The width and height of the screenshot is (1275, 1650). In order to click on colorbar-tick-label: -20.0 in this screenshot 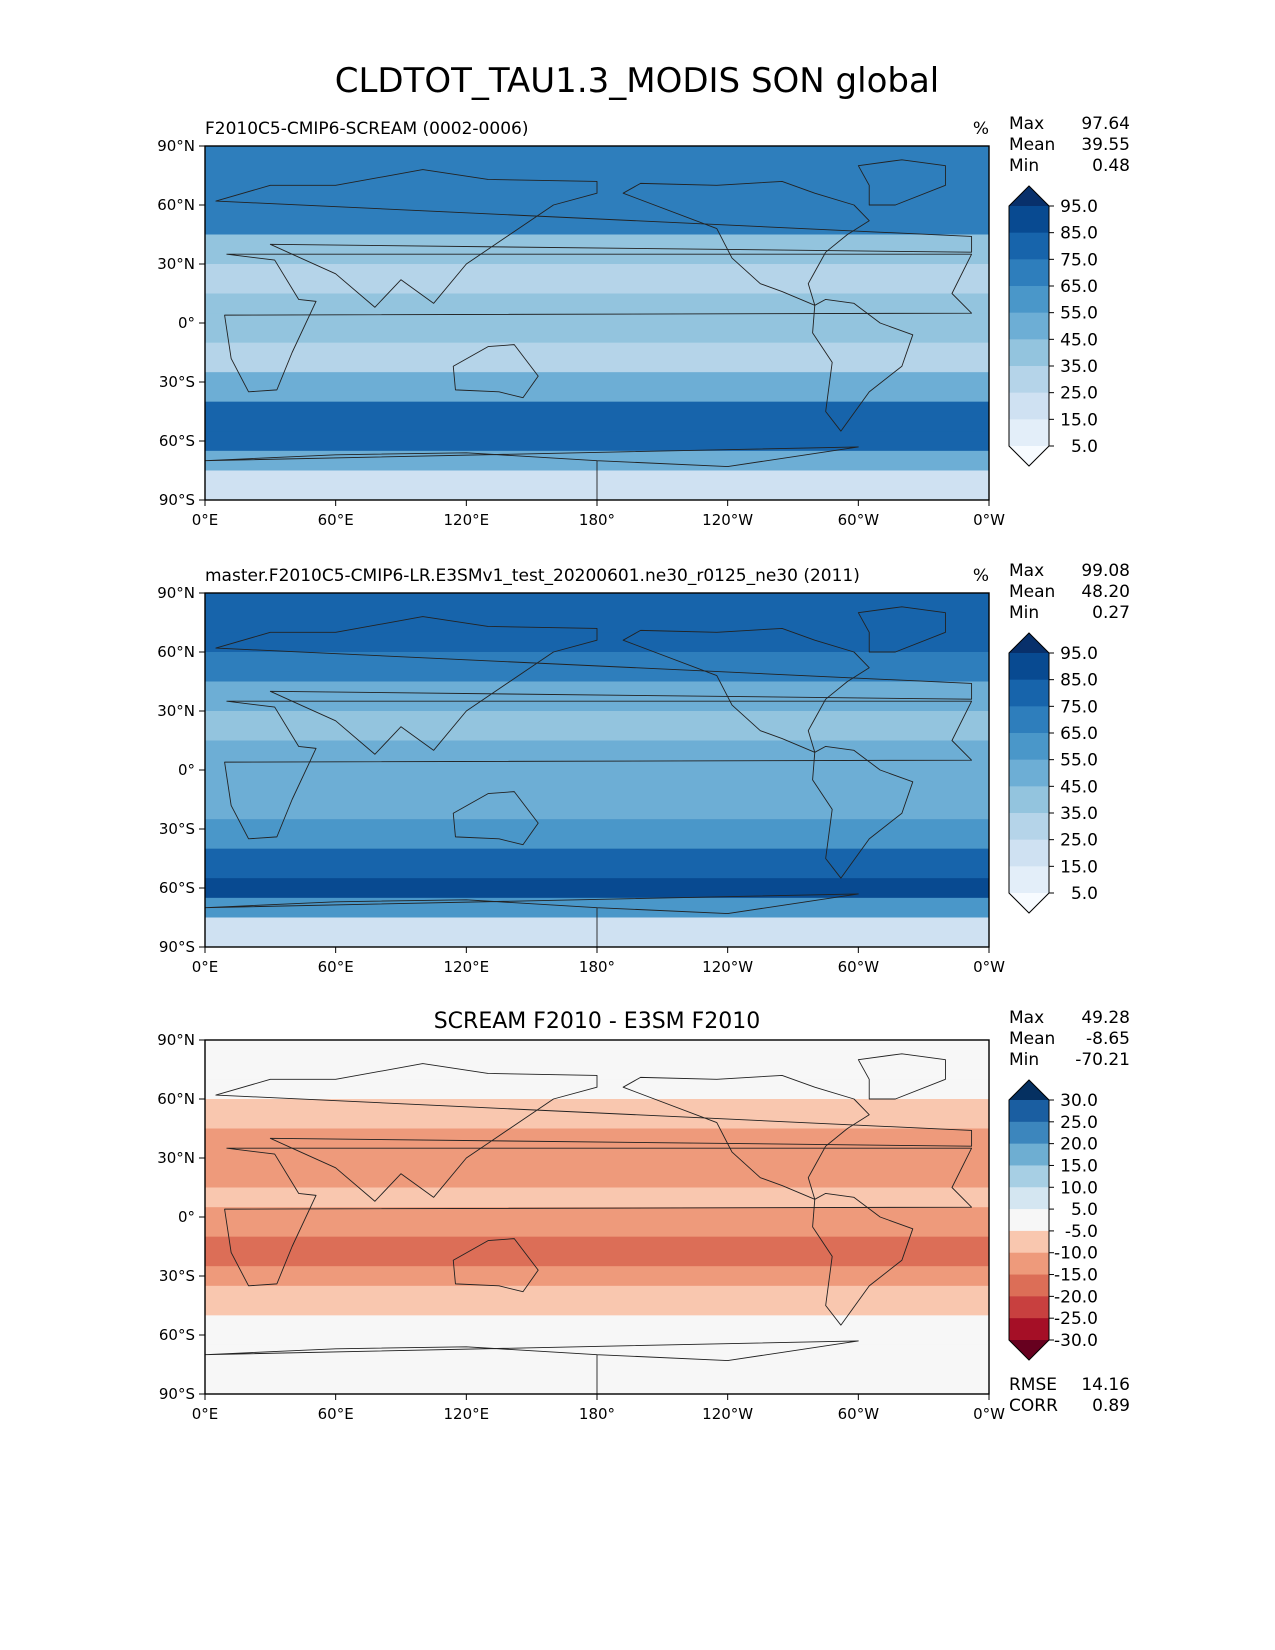, I will do `click(1076, 1297)`.